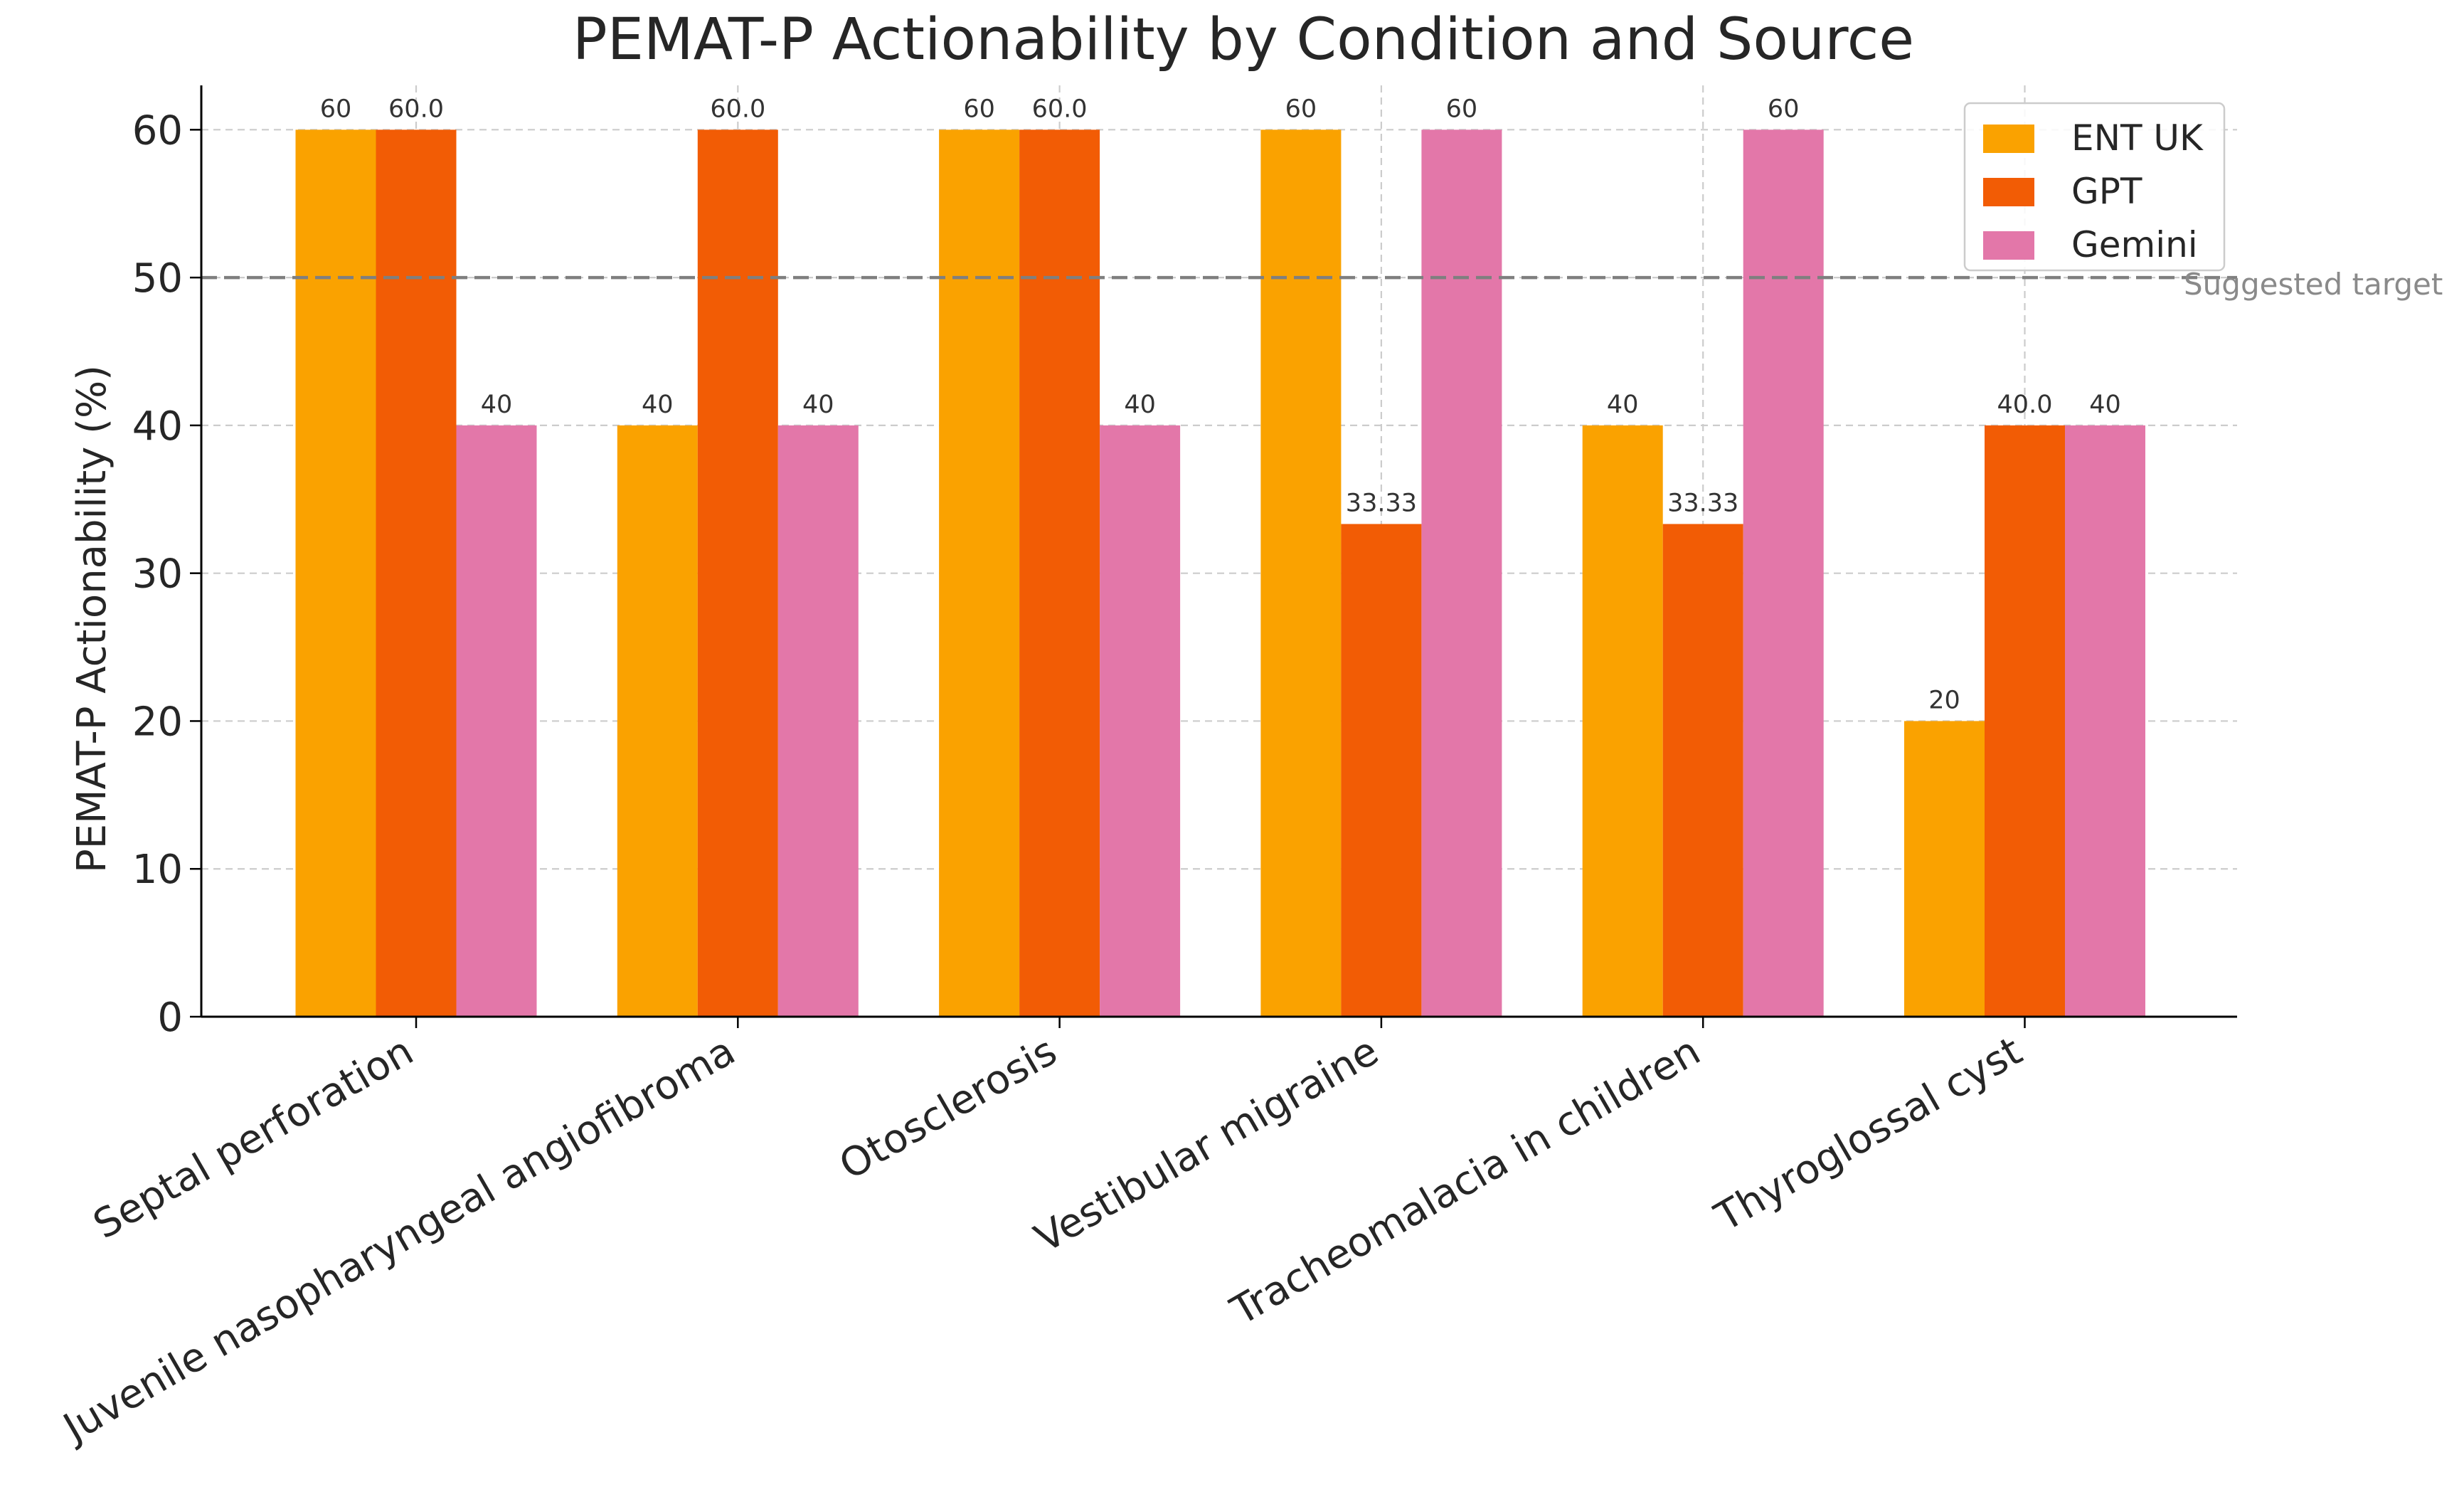  Describe the element at coordinates (170, 1018) in the screenshot. I see `y-tick-label: 0` at that location.